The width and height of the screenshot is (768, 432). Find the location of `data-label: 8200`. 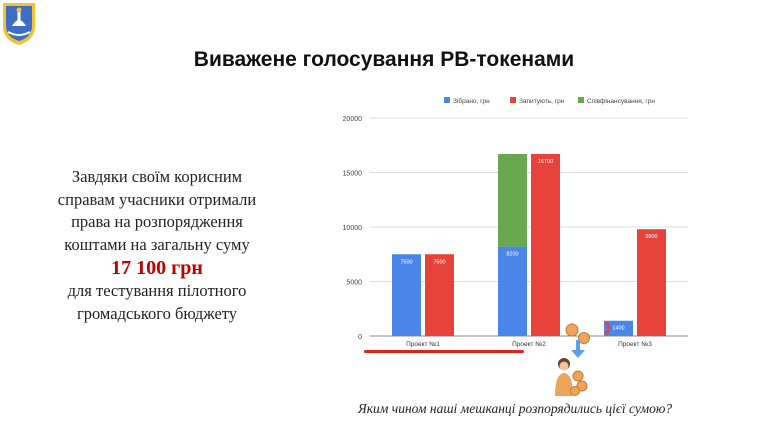

data-label: 8200 is located at coordinates (512, 255).